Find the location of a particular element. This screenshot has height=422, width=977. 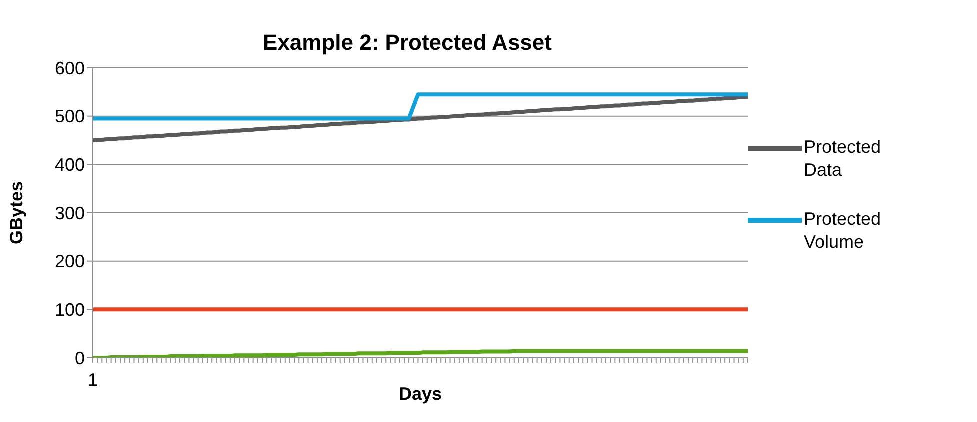

y-tick-label: 600 is located at coordinates (69, 68).